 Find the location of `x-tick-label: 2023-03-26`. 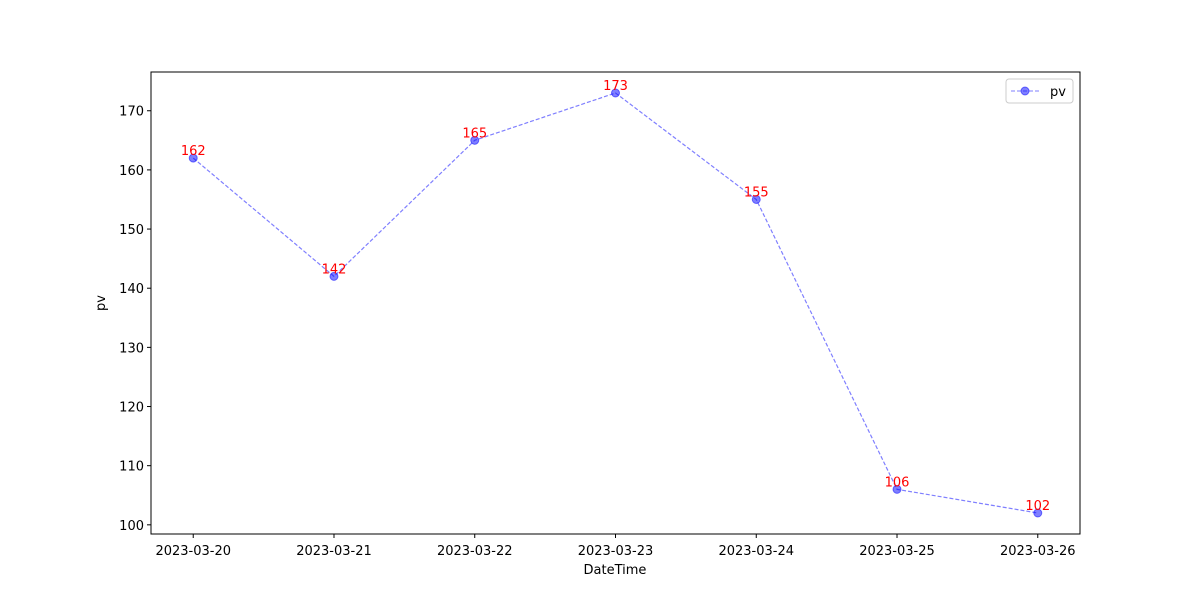

x-tick-label: 2023-03-26 is located at coordinates (1038, 551).